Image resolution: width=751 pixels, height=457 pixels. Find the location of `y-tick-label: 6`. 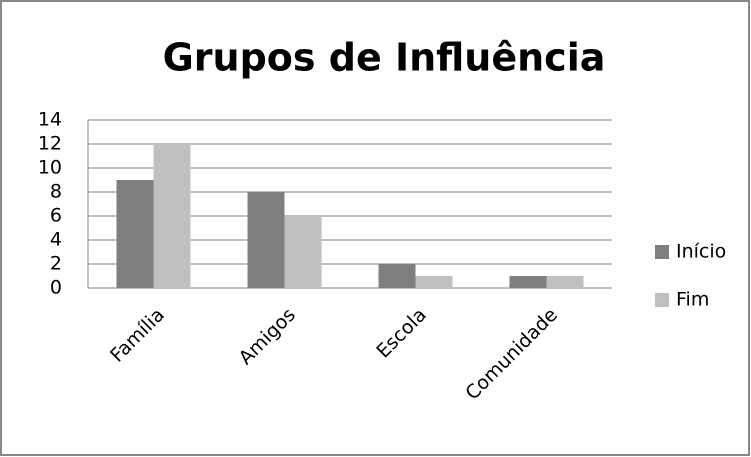

y-tick-label: 6 is located at coordinates (56, 216).